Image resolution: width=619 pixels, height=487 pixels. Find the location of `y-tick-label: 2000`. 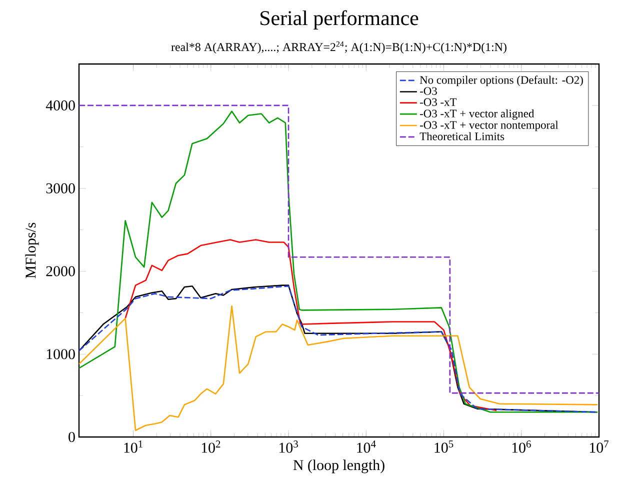

y-tick-label: 2000 is located at coordinates (60, 271).